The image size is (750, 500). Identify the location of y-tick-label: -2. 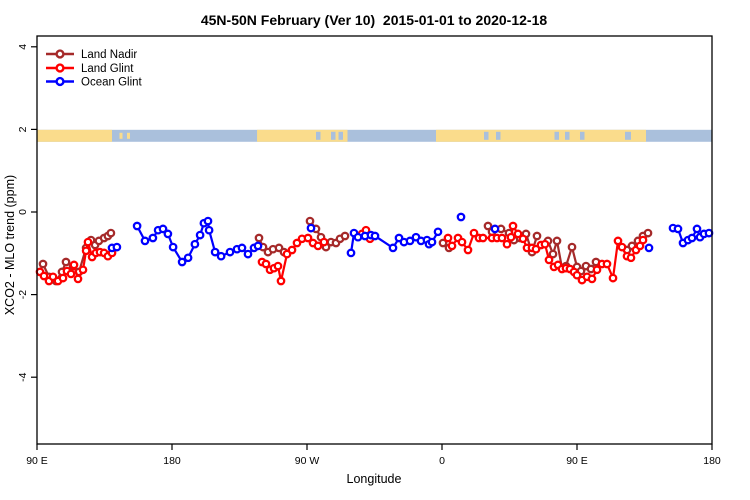
(23, 294).